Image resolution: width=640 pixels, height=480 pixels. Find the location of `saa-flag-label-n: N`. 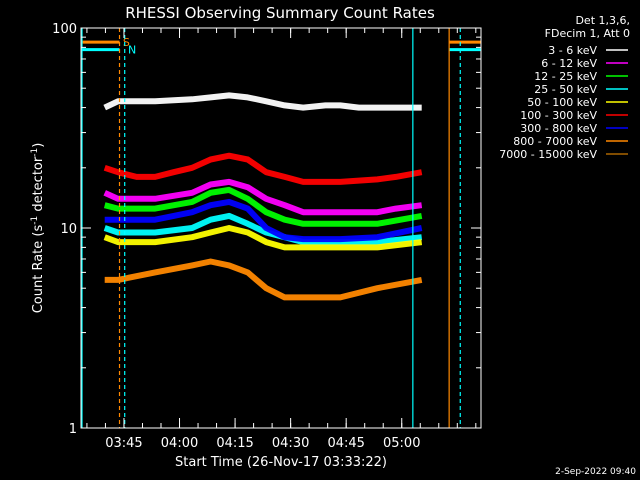

saa-flag-label-n: N is located at coordinates (132, 50).